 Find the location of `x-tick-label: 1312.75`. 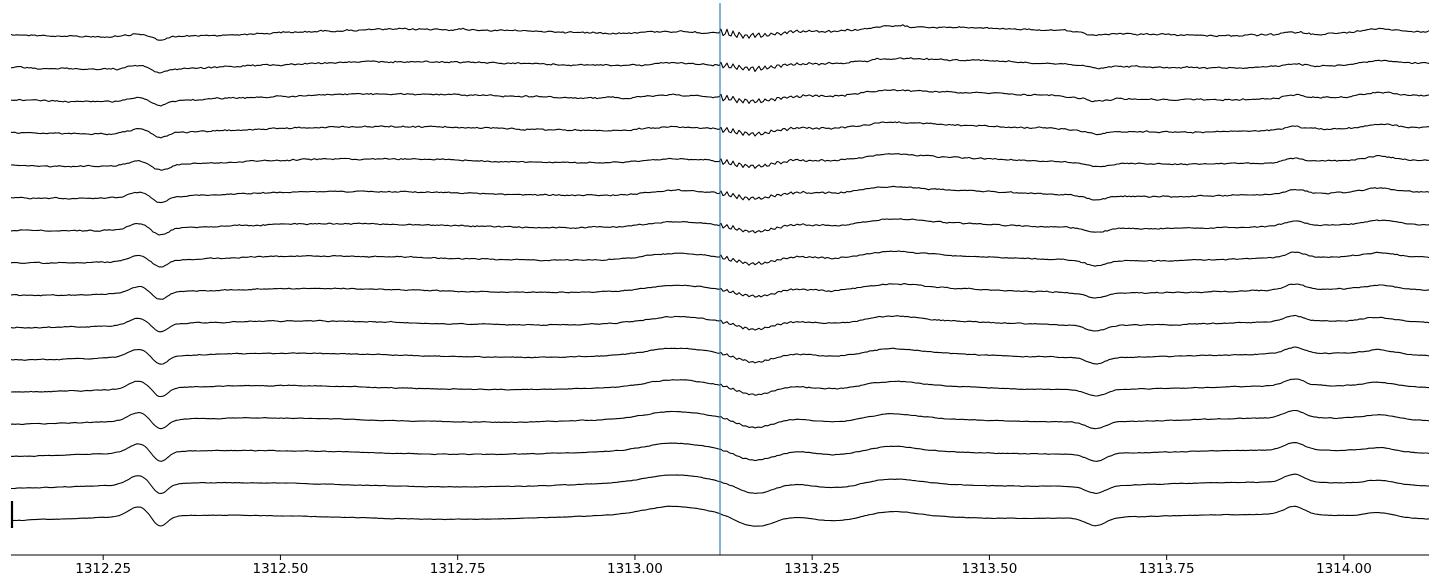

x-tick-label: 1312.75 is located at coordinates (458, 568).